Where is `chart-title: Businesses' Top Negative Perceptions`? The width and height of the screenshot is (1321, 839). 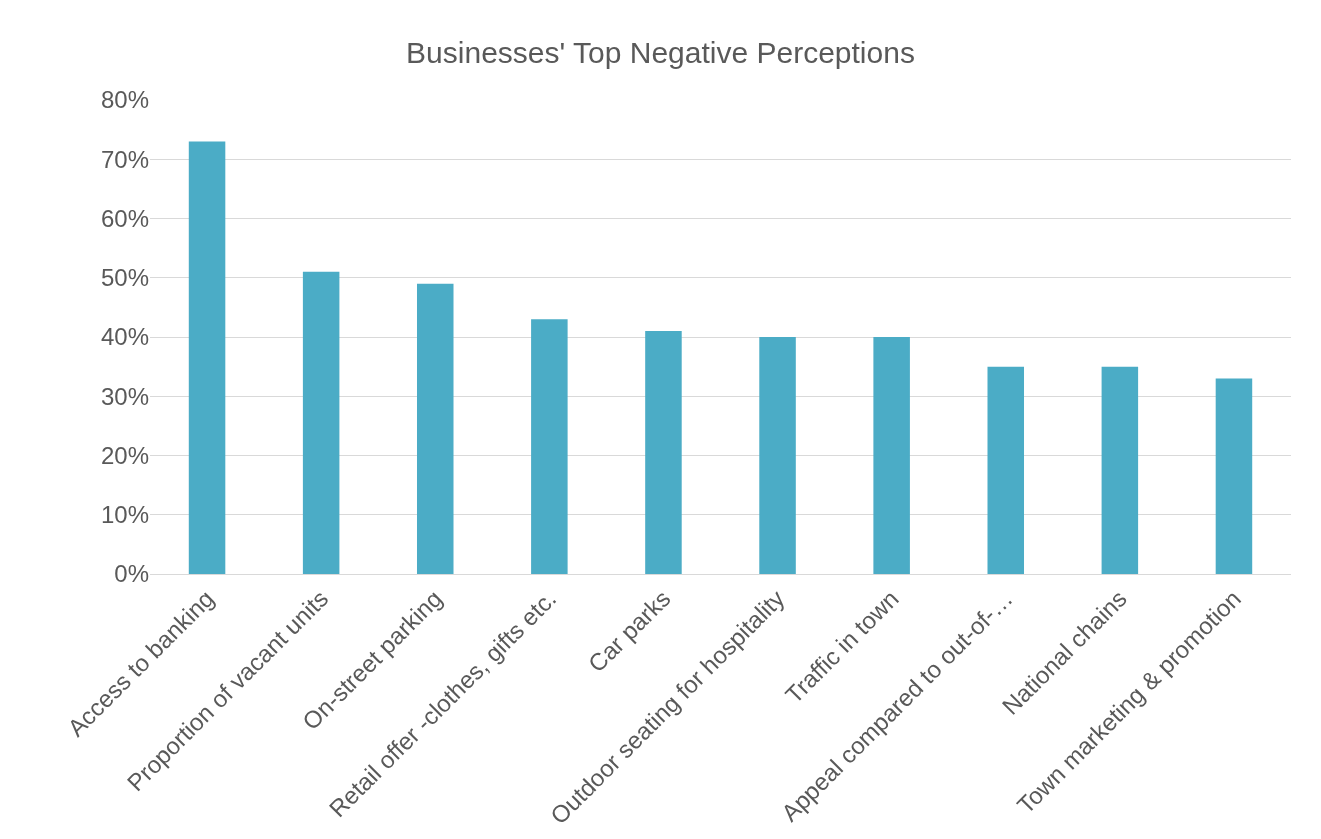 chart-title: Businesses' Top Negative Perceptions is located at coordinates (660, 52).